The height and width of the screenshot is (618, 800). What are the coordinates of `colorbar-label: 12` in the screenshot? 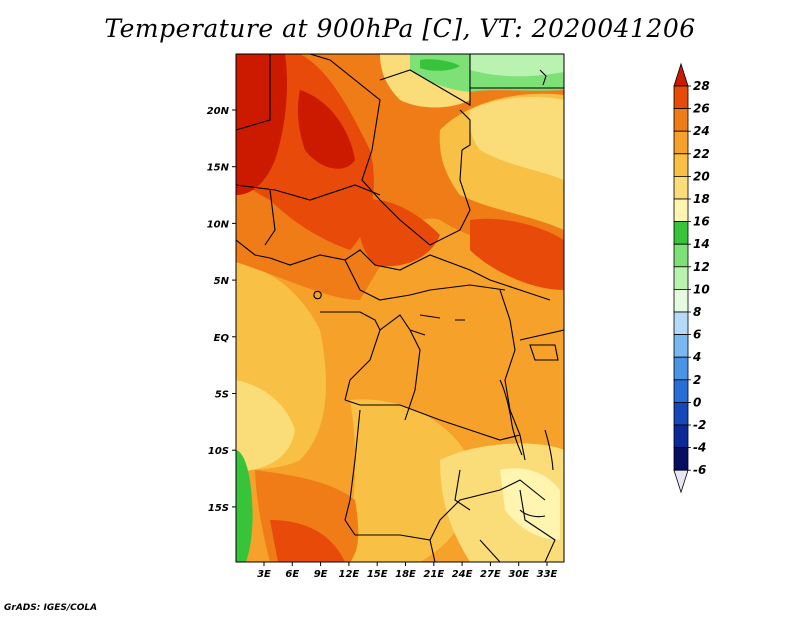 It's located at (701, 267).